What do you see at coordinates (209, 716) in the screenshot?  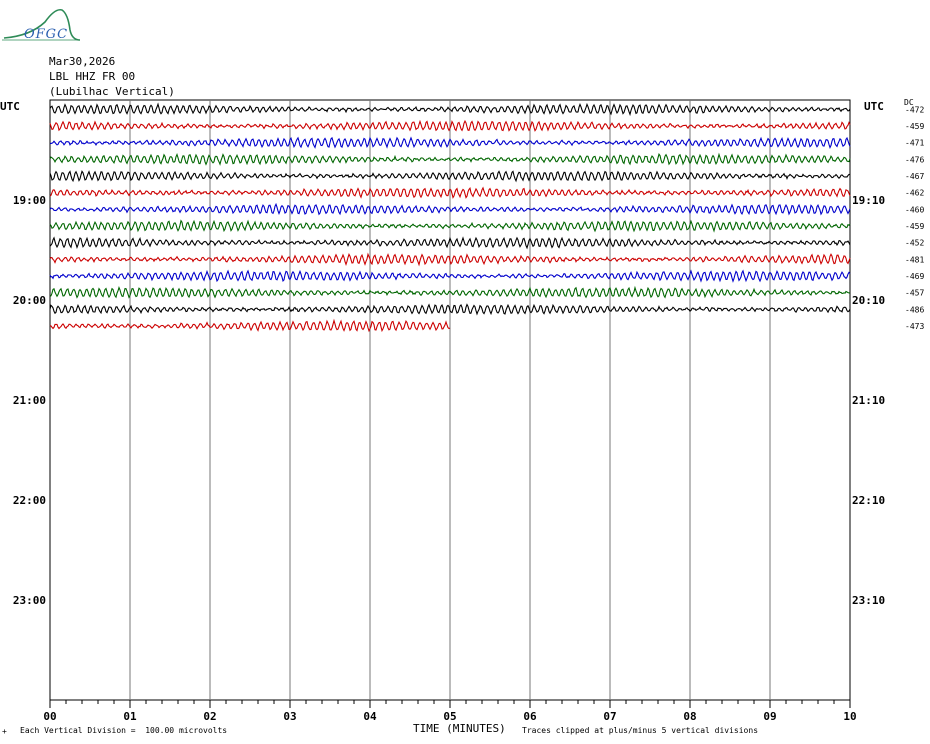 I see `x-tick-label: 02` at bounding box center [209, 716].